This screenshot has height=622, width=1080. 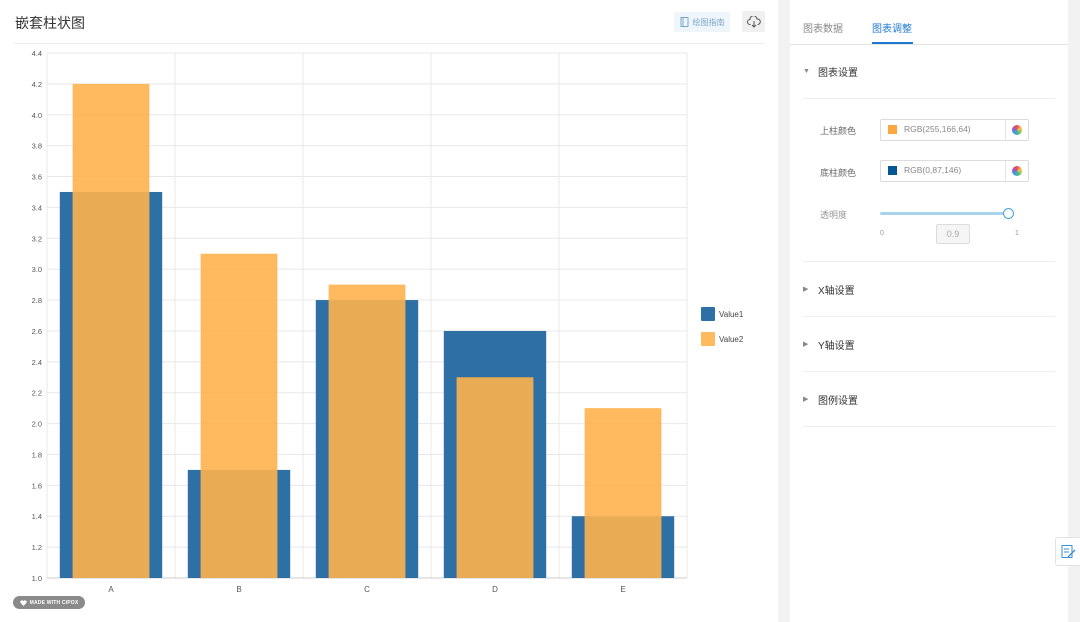 I want to click on x-tick-label: E, so click(x=622, y=589).